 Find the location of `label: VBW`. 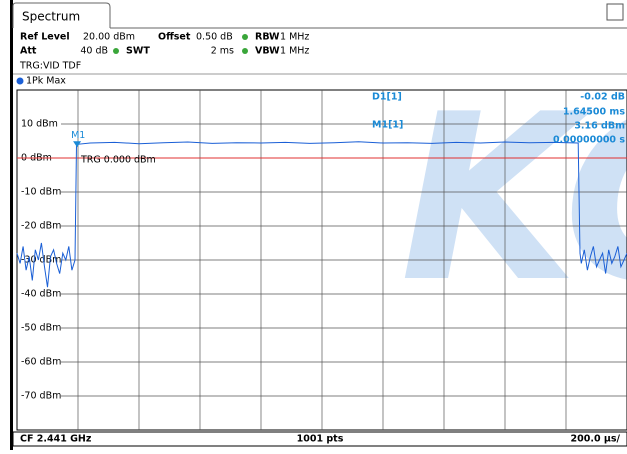

label: VBW is located at coordinates (267, 51).